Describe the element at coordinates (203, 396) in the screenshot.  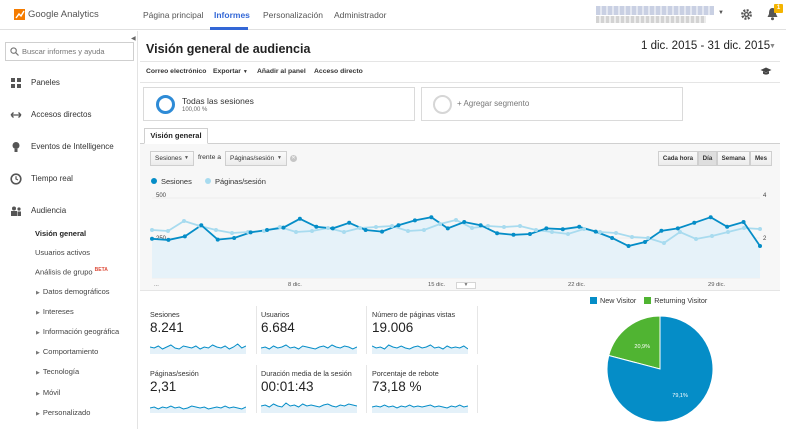
I see `metric-pages-per-session: Páginas/sesión 2,31` at that location.